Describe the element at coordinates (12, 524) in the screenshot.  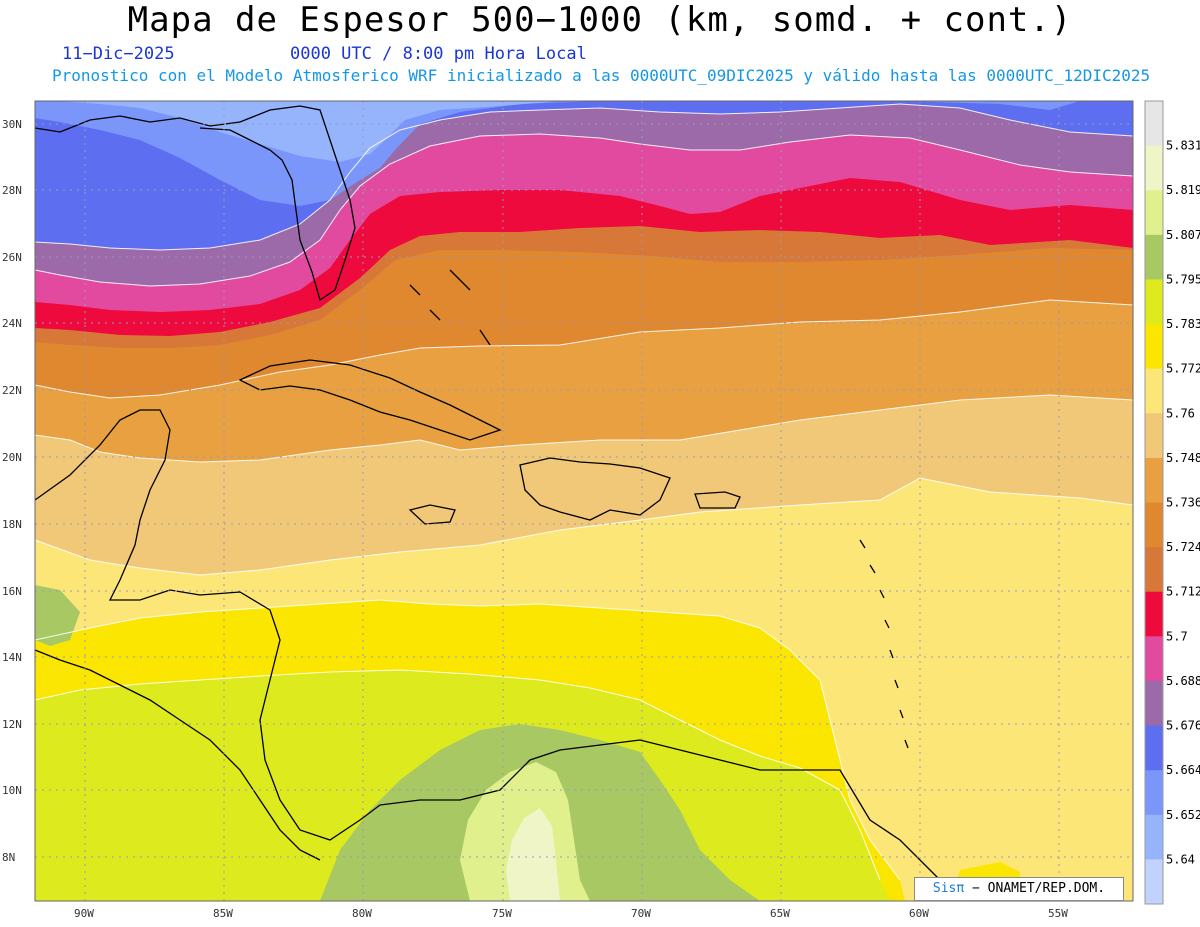
I see `lat-label: 18N` at that location.